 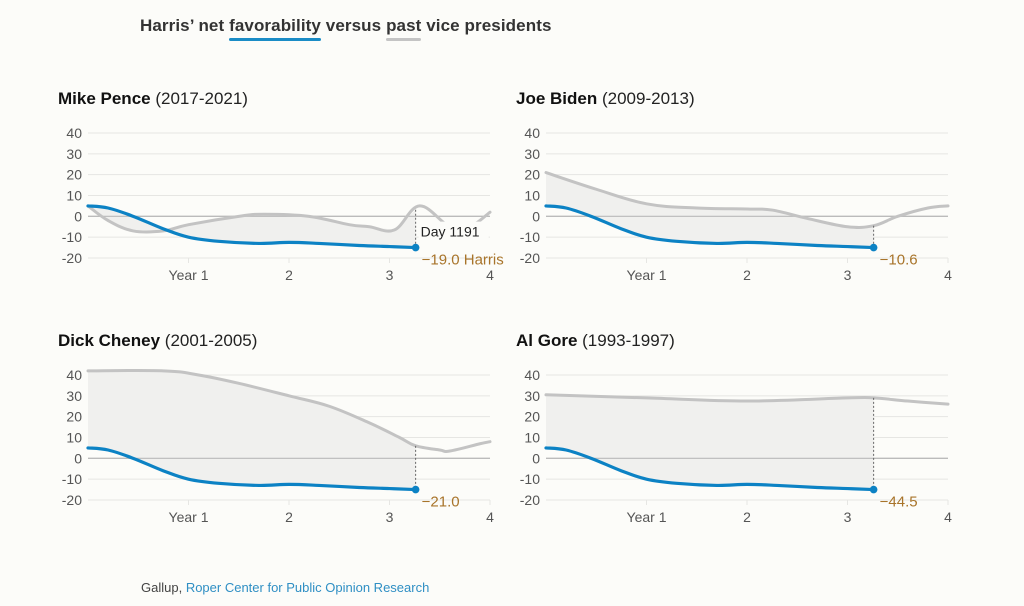 What do you see at coordinates (307, 587) in the screenshot?
I see `source-link: Roper Center for Public Opinion Research` at bounding box center [307, 587].